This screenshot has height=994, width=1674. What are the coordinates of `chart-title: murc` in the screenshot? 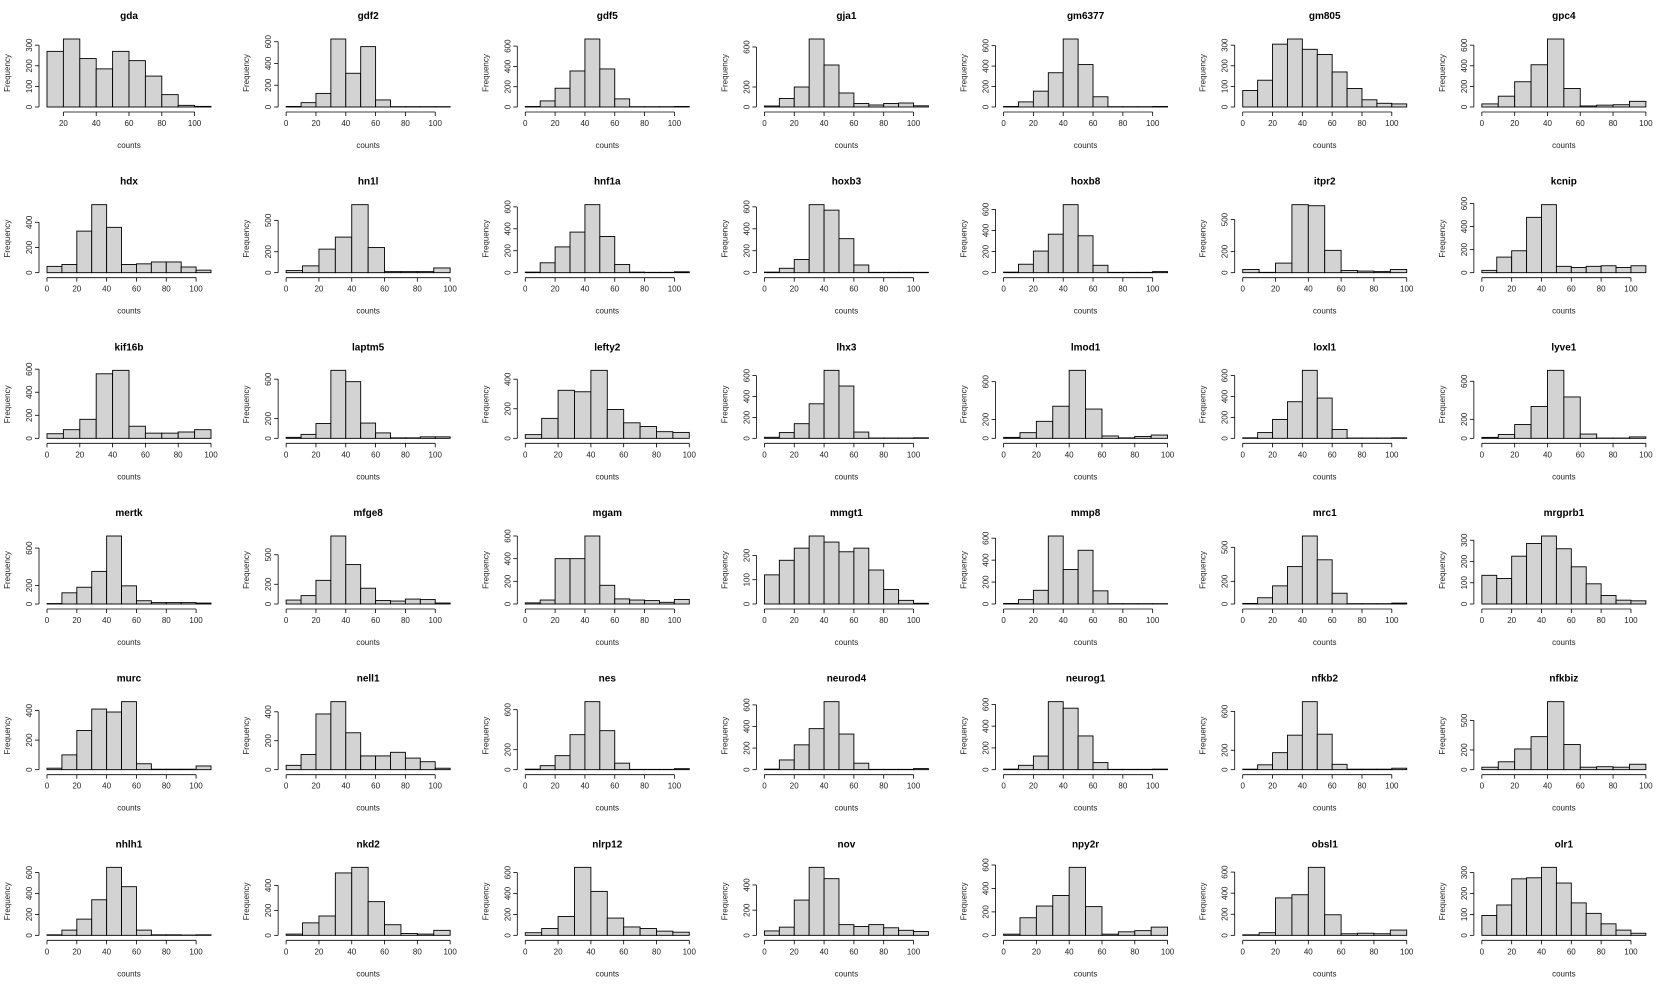 It's located at (129, 679).